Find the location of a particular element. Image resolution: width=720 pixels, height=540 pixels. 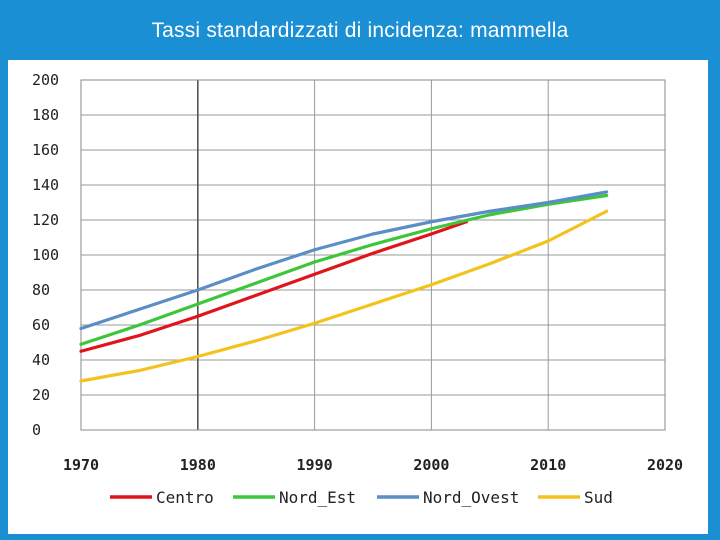

y-tick-label: 160 is located at coordinates (45, 150).